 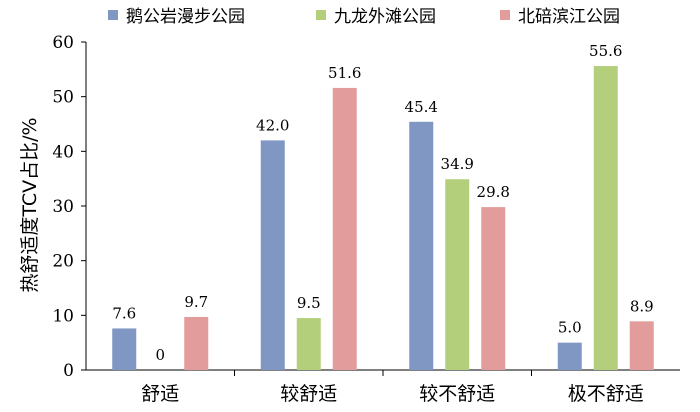 What do you see at coordinates (30, 204) in the screenshot?
I see `y-axis-label: 热舒适度TCV占比/%` at bounding box center [30, 204].